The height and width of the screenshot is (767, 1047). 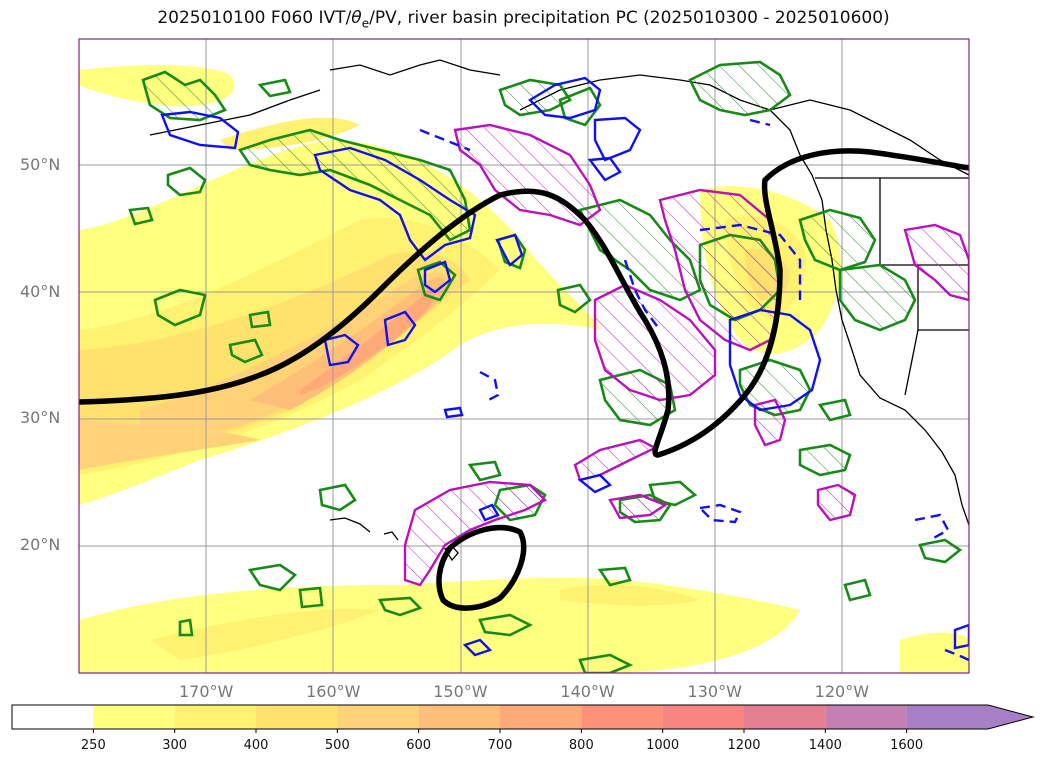 What do you see at coordinates (500, 745) in the screenshot?
I see `colorbar-label: 700` at bounding box center [500, 745].